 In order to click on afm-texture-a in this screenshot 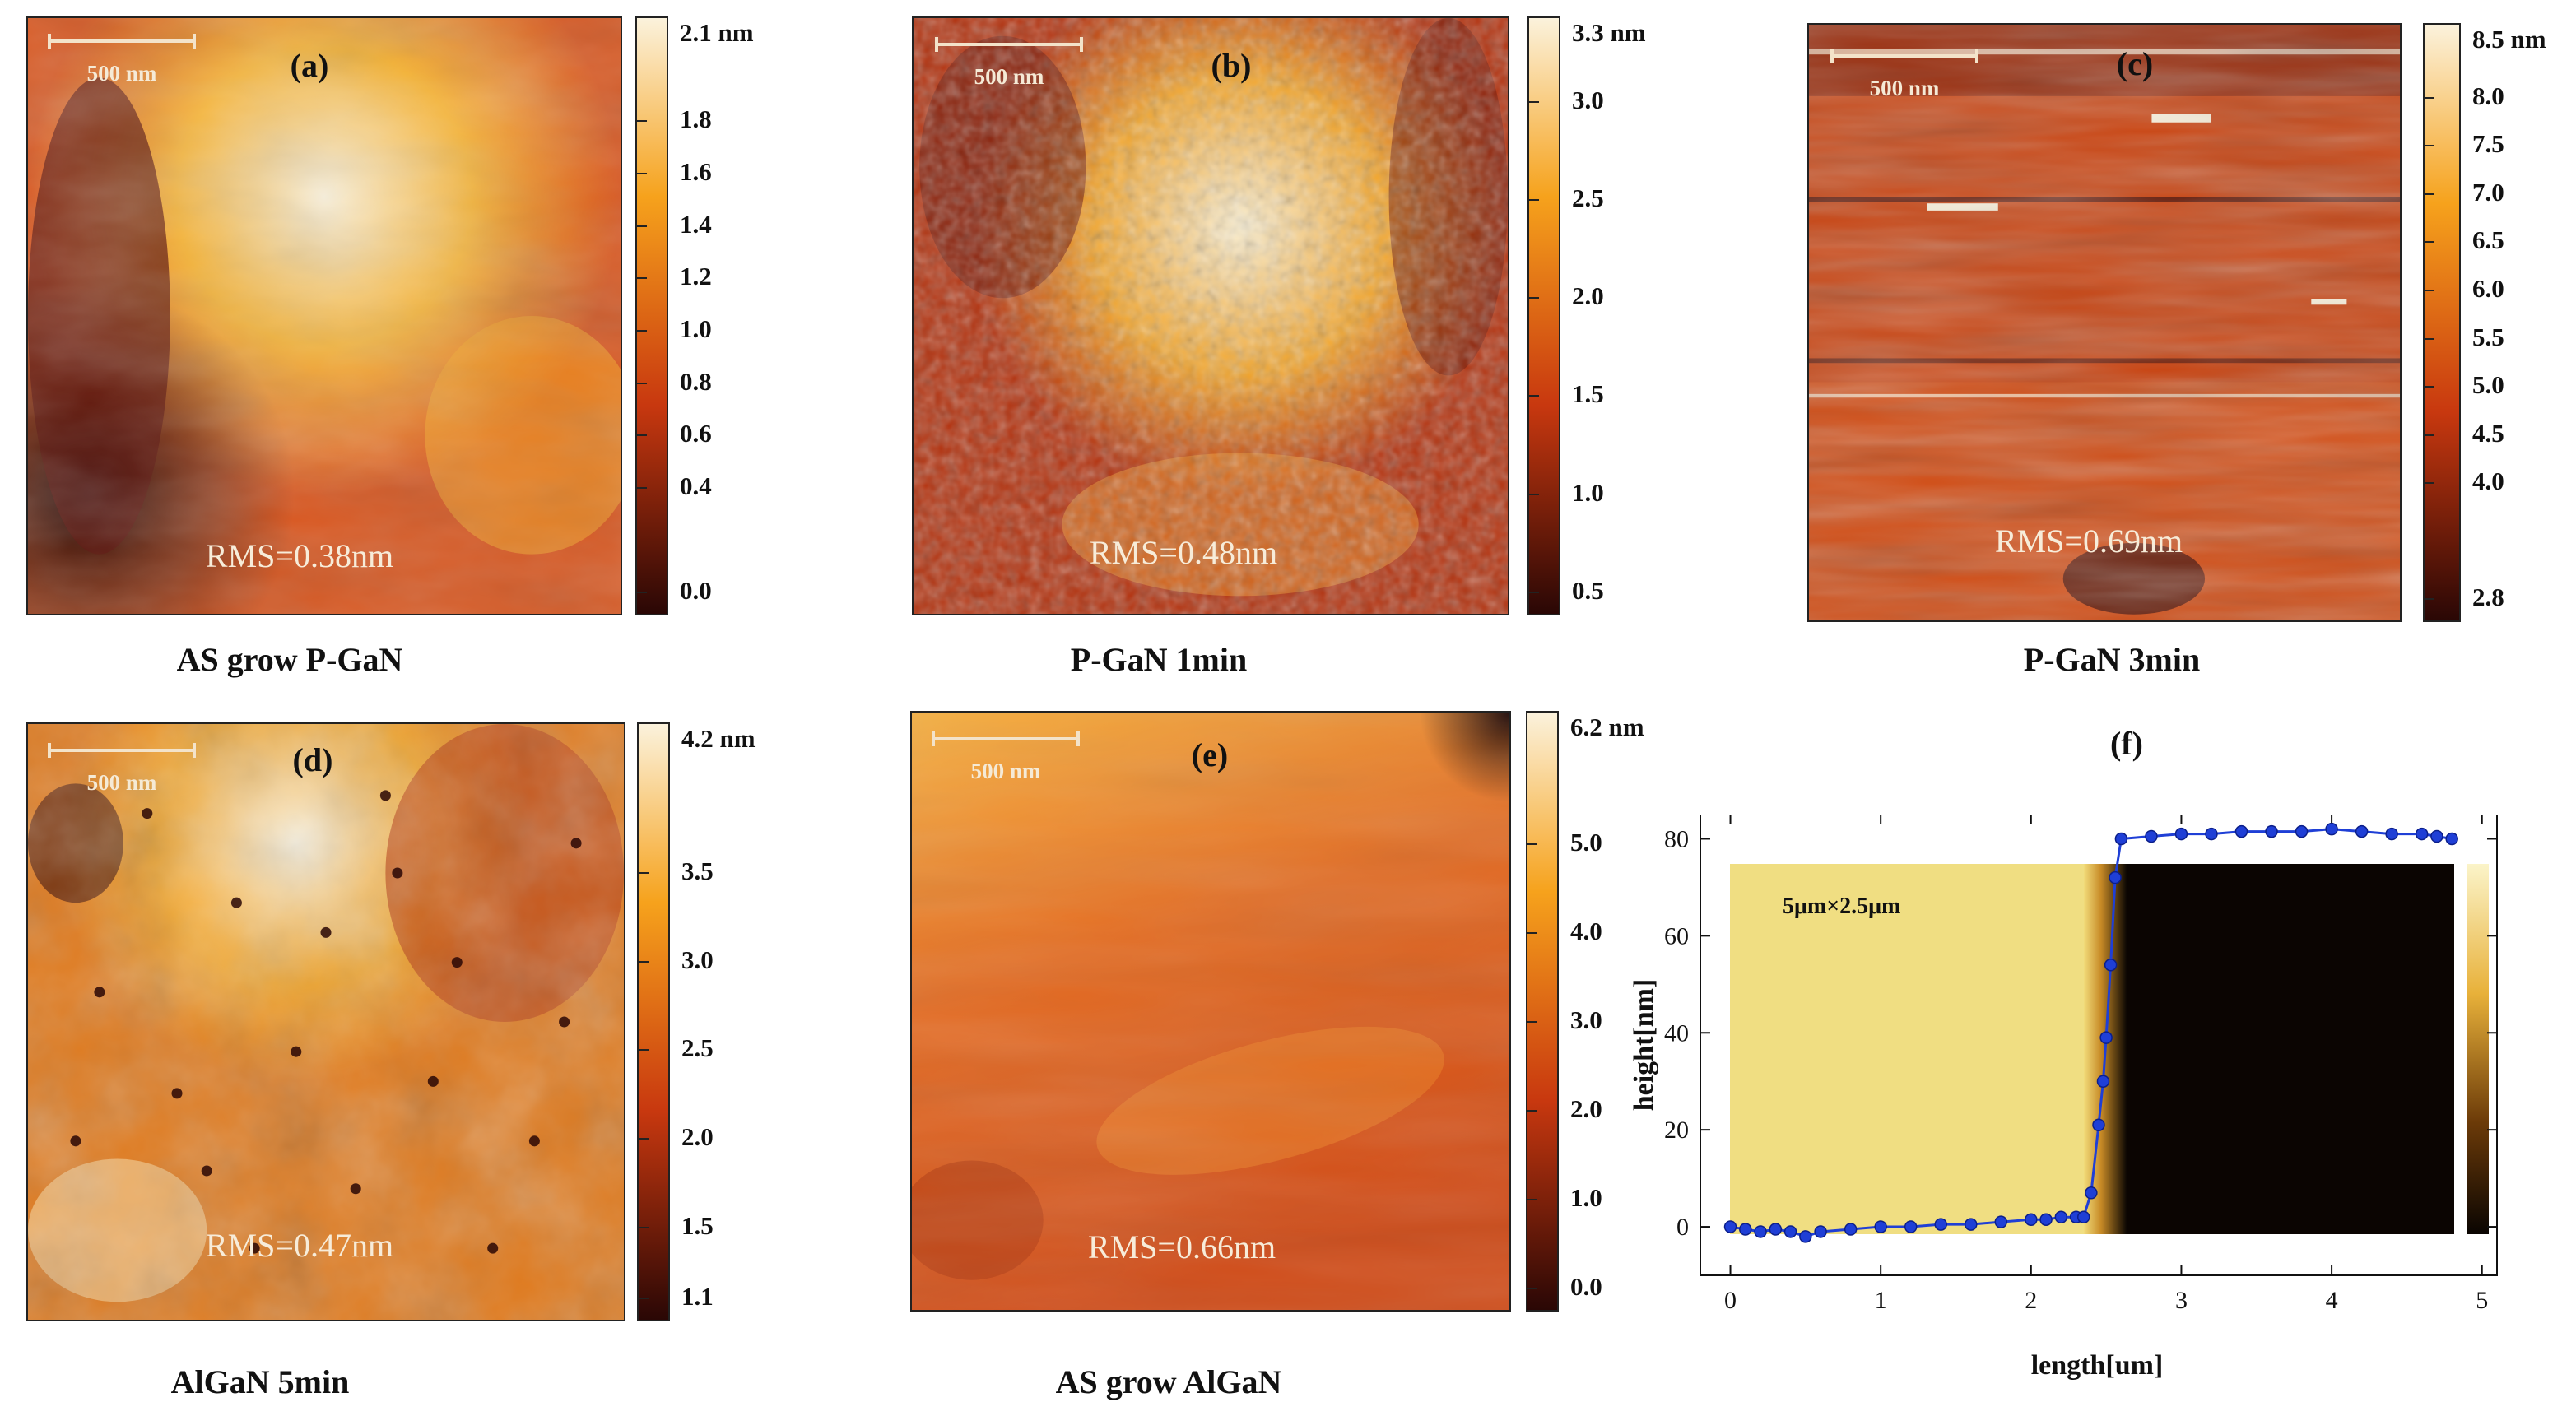, I will do `click(324, 316)`.